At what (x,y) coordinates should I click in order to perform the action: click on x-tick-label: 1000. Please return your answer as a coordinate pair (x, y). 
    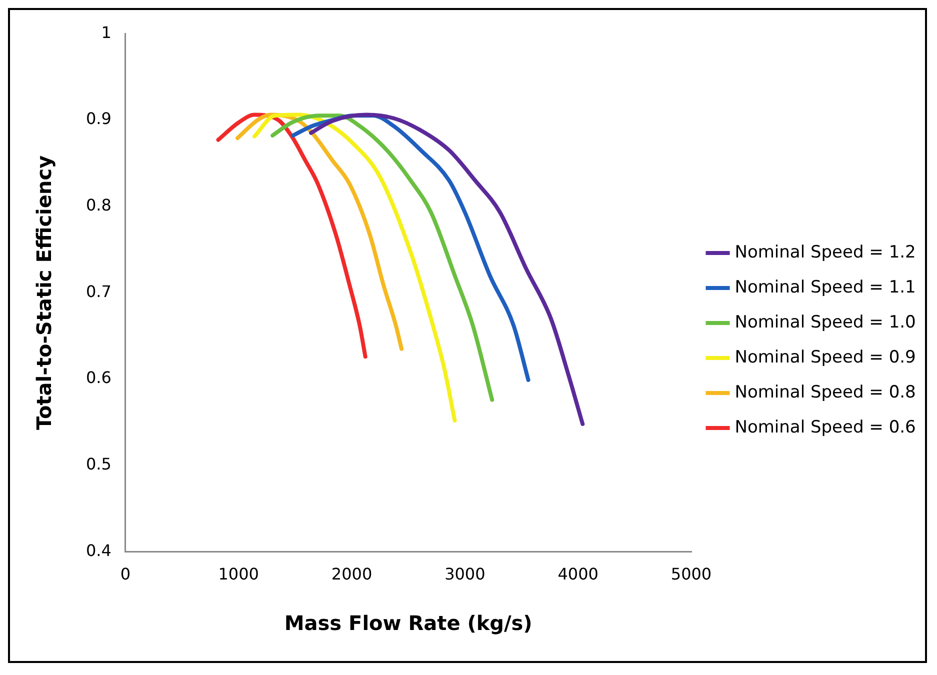
    Looking at the image, I should click on (238, 574).